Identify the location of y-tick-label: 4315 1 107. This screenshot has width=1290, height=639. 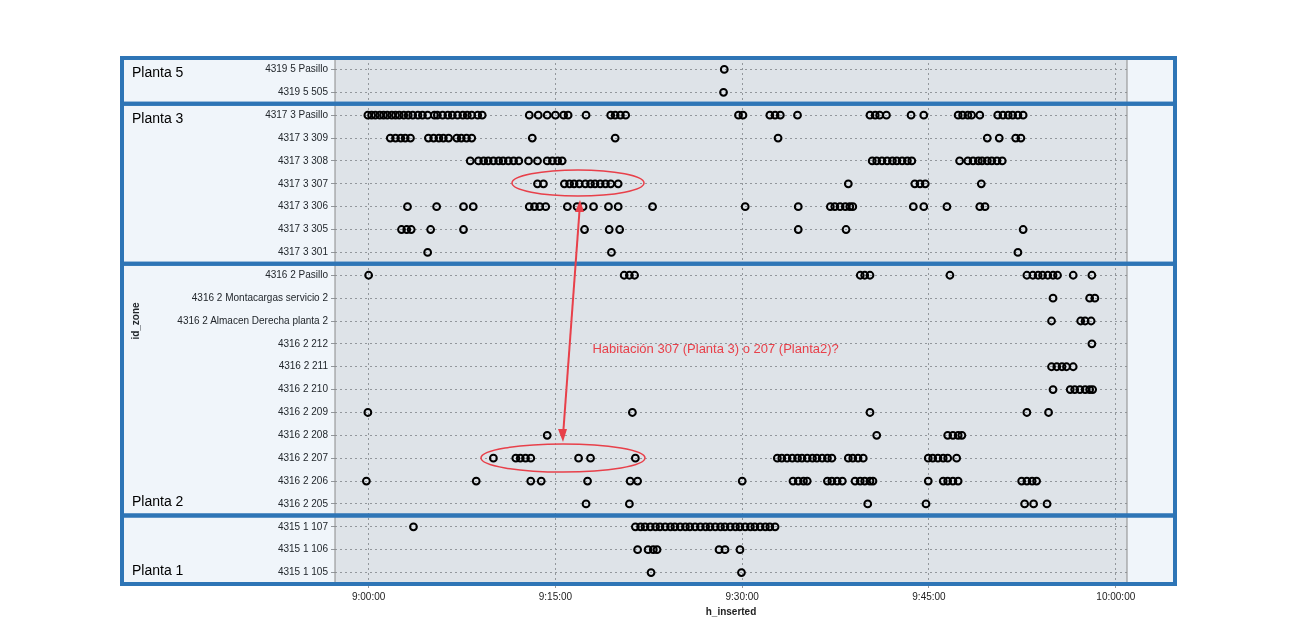
(303, 526).